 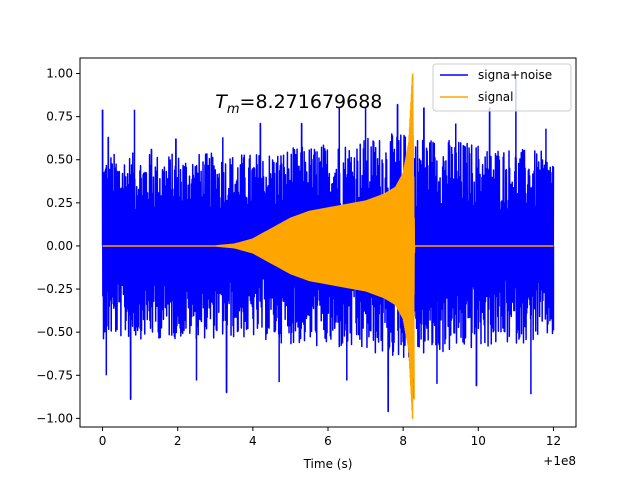 What do you see at coordinates (221, 102) in the screenshot?
I see `annotation-symbol: T` at bounding box center [221, 102].